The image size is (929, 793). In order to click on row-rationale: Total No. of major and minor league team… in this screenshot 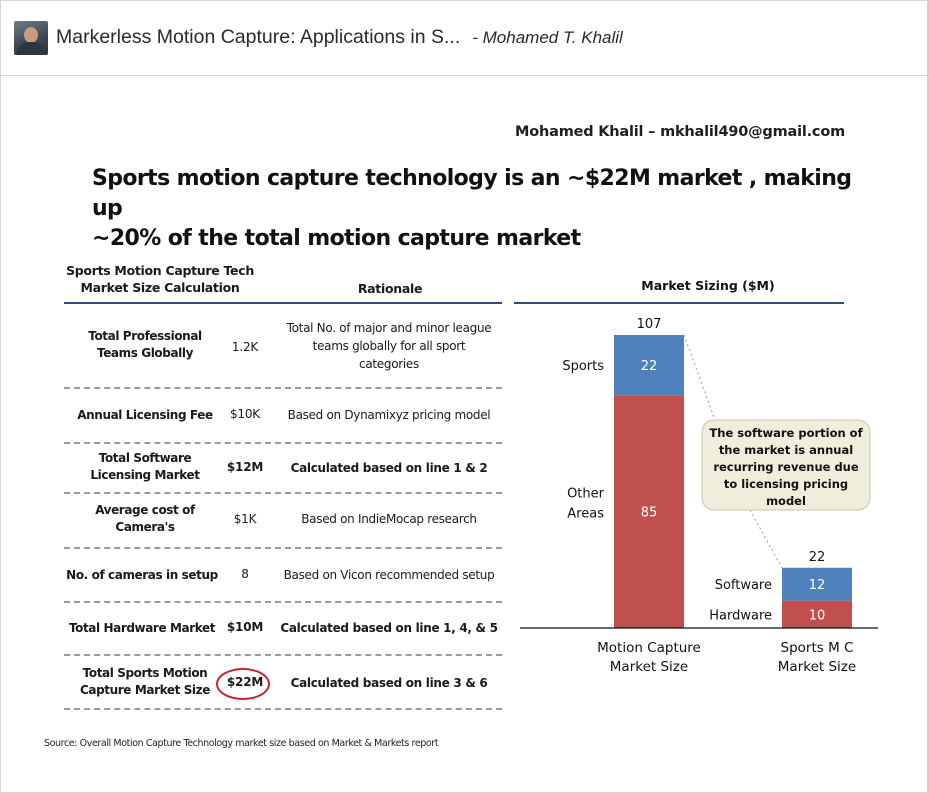, I will do `click(389, 346)`.